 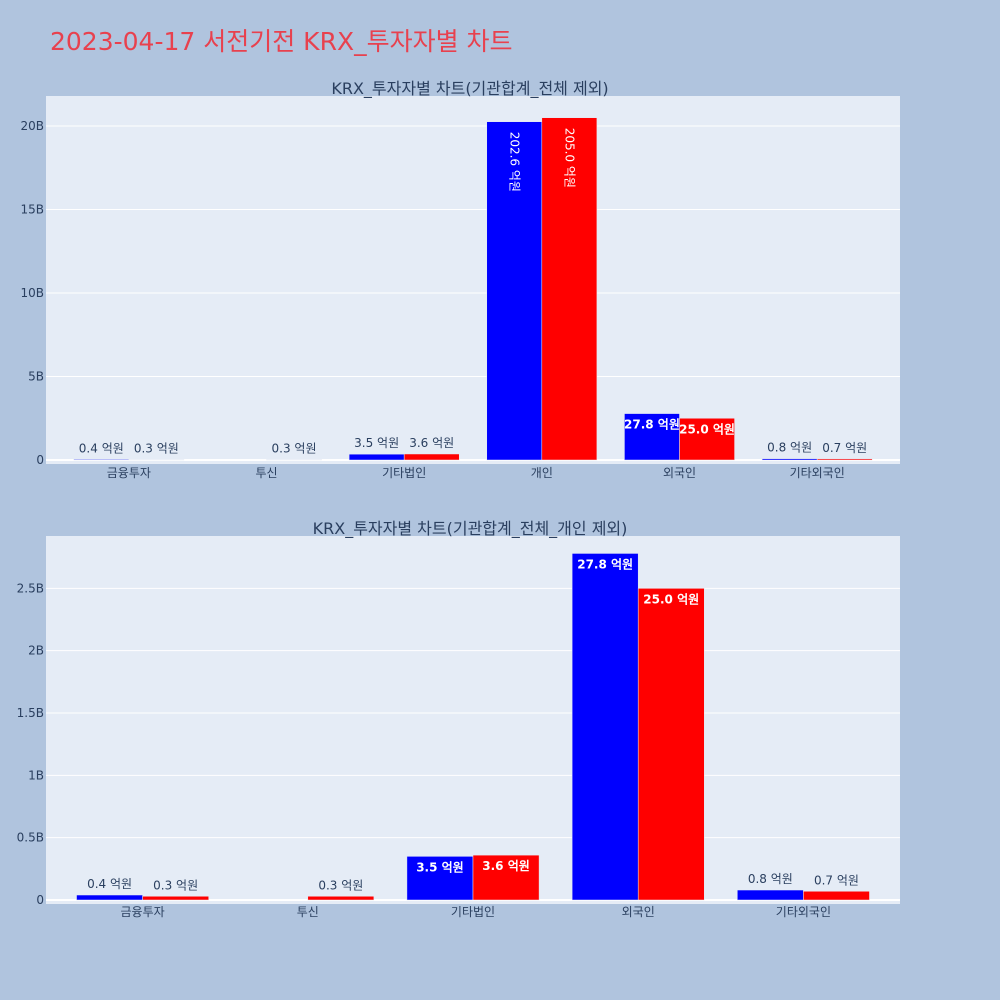 I want to click on y-tick-label: 2.5B, so click(x=30, y=588).